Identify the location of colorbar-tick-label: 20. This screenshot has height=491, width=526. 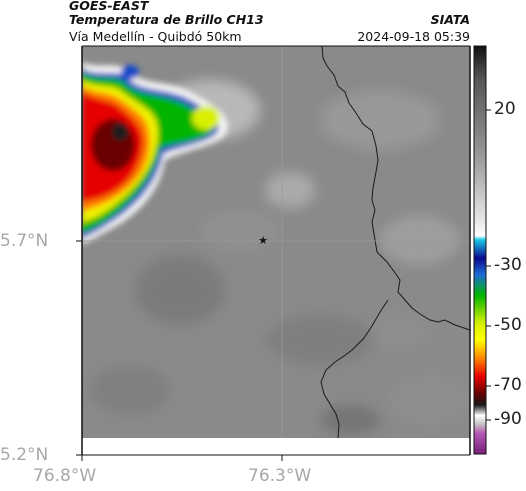
(505, 109).